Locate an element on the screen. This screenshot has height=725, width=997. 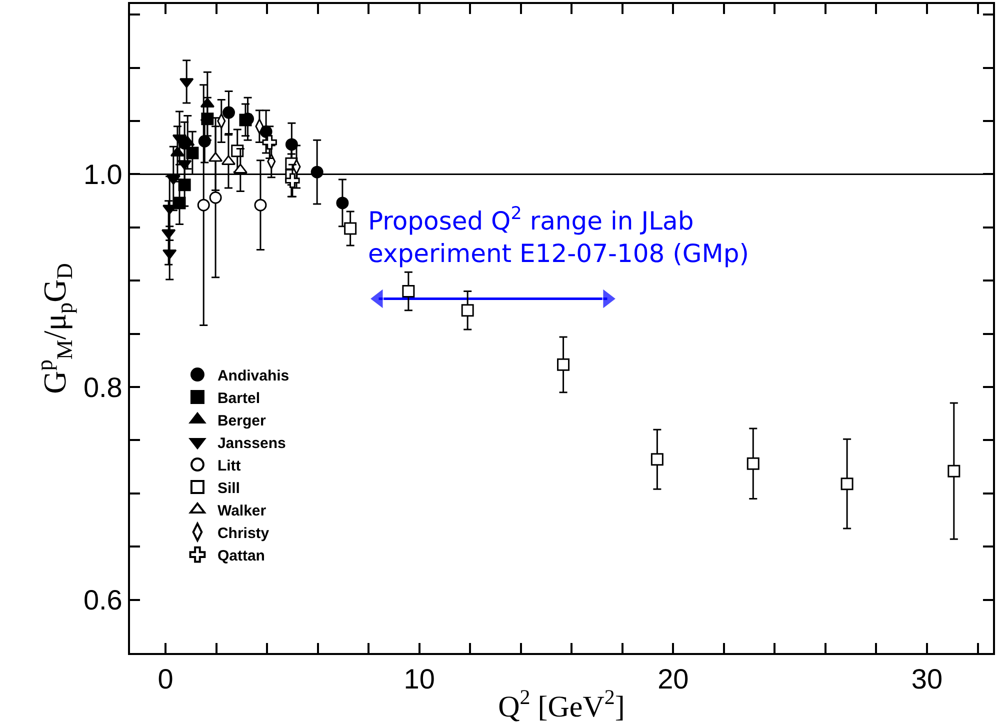
legend-label: Christy is located at coordinates (243, 533).